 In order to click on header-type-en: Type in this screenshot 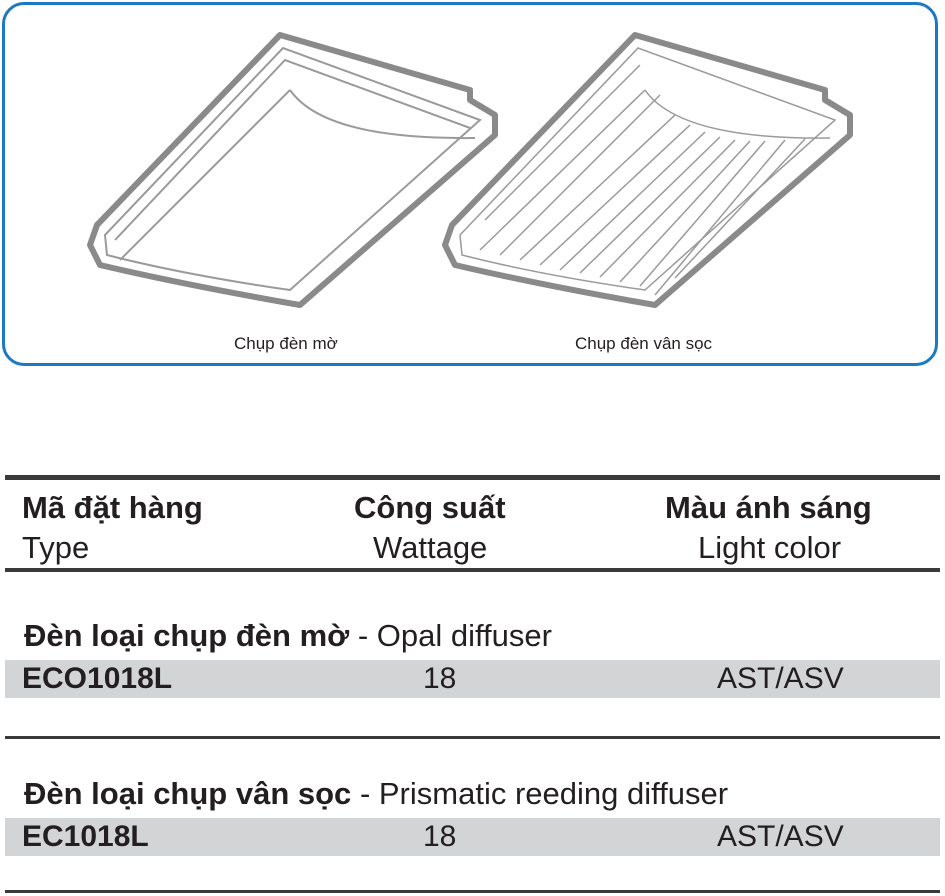, I will do `click(56, 547)`.